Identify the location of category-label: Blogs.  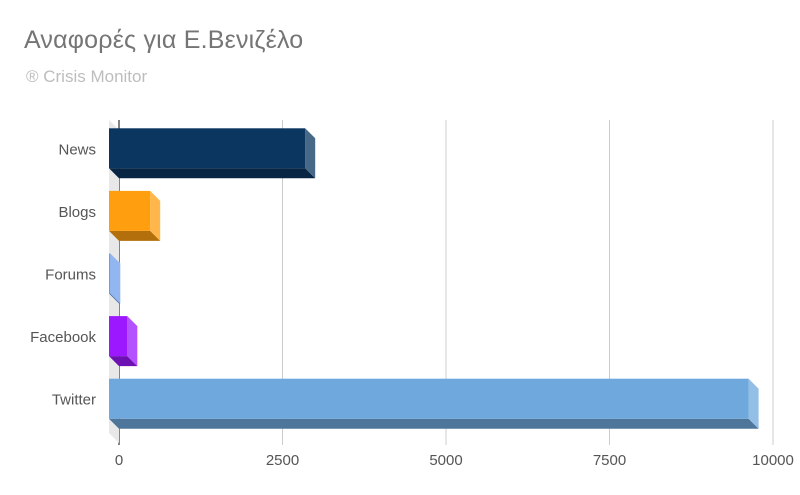
(77, 212).